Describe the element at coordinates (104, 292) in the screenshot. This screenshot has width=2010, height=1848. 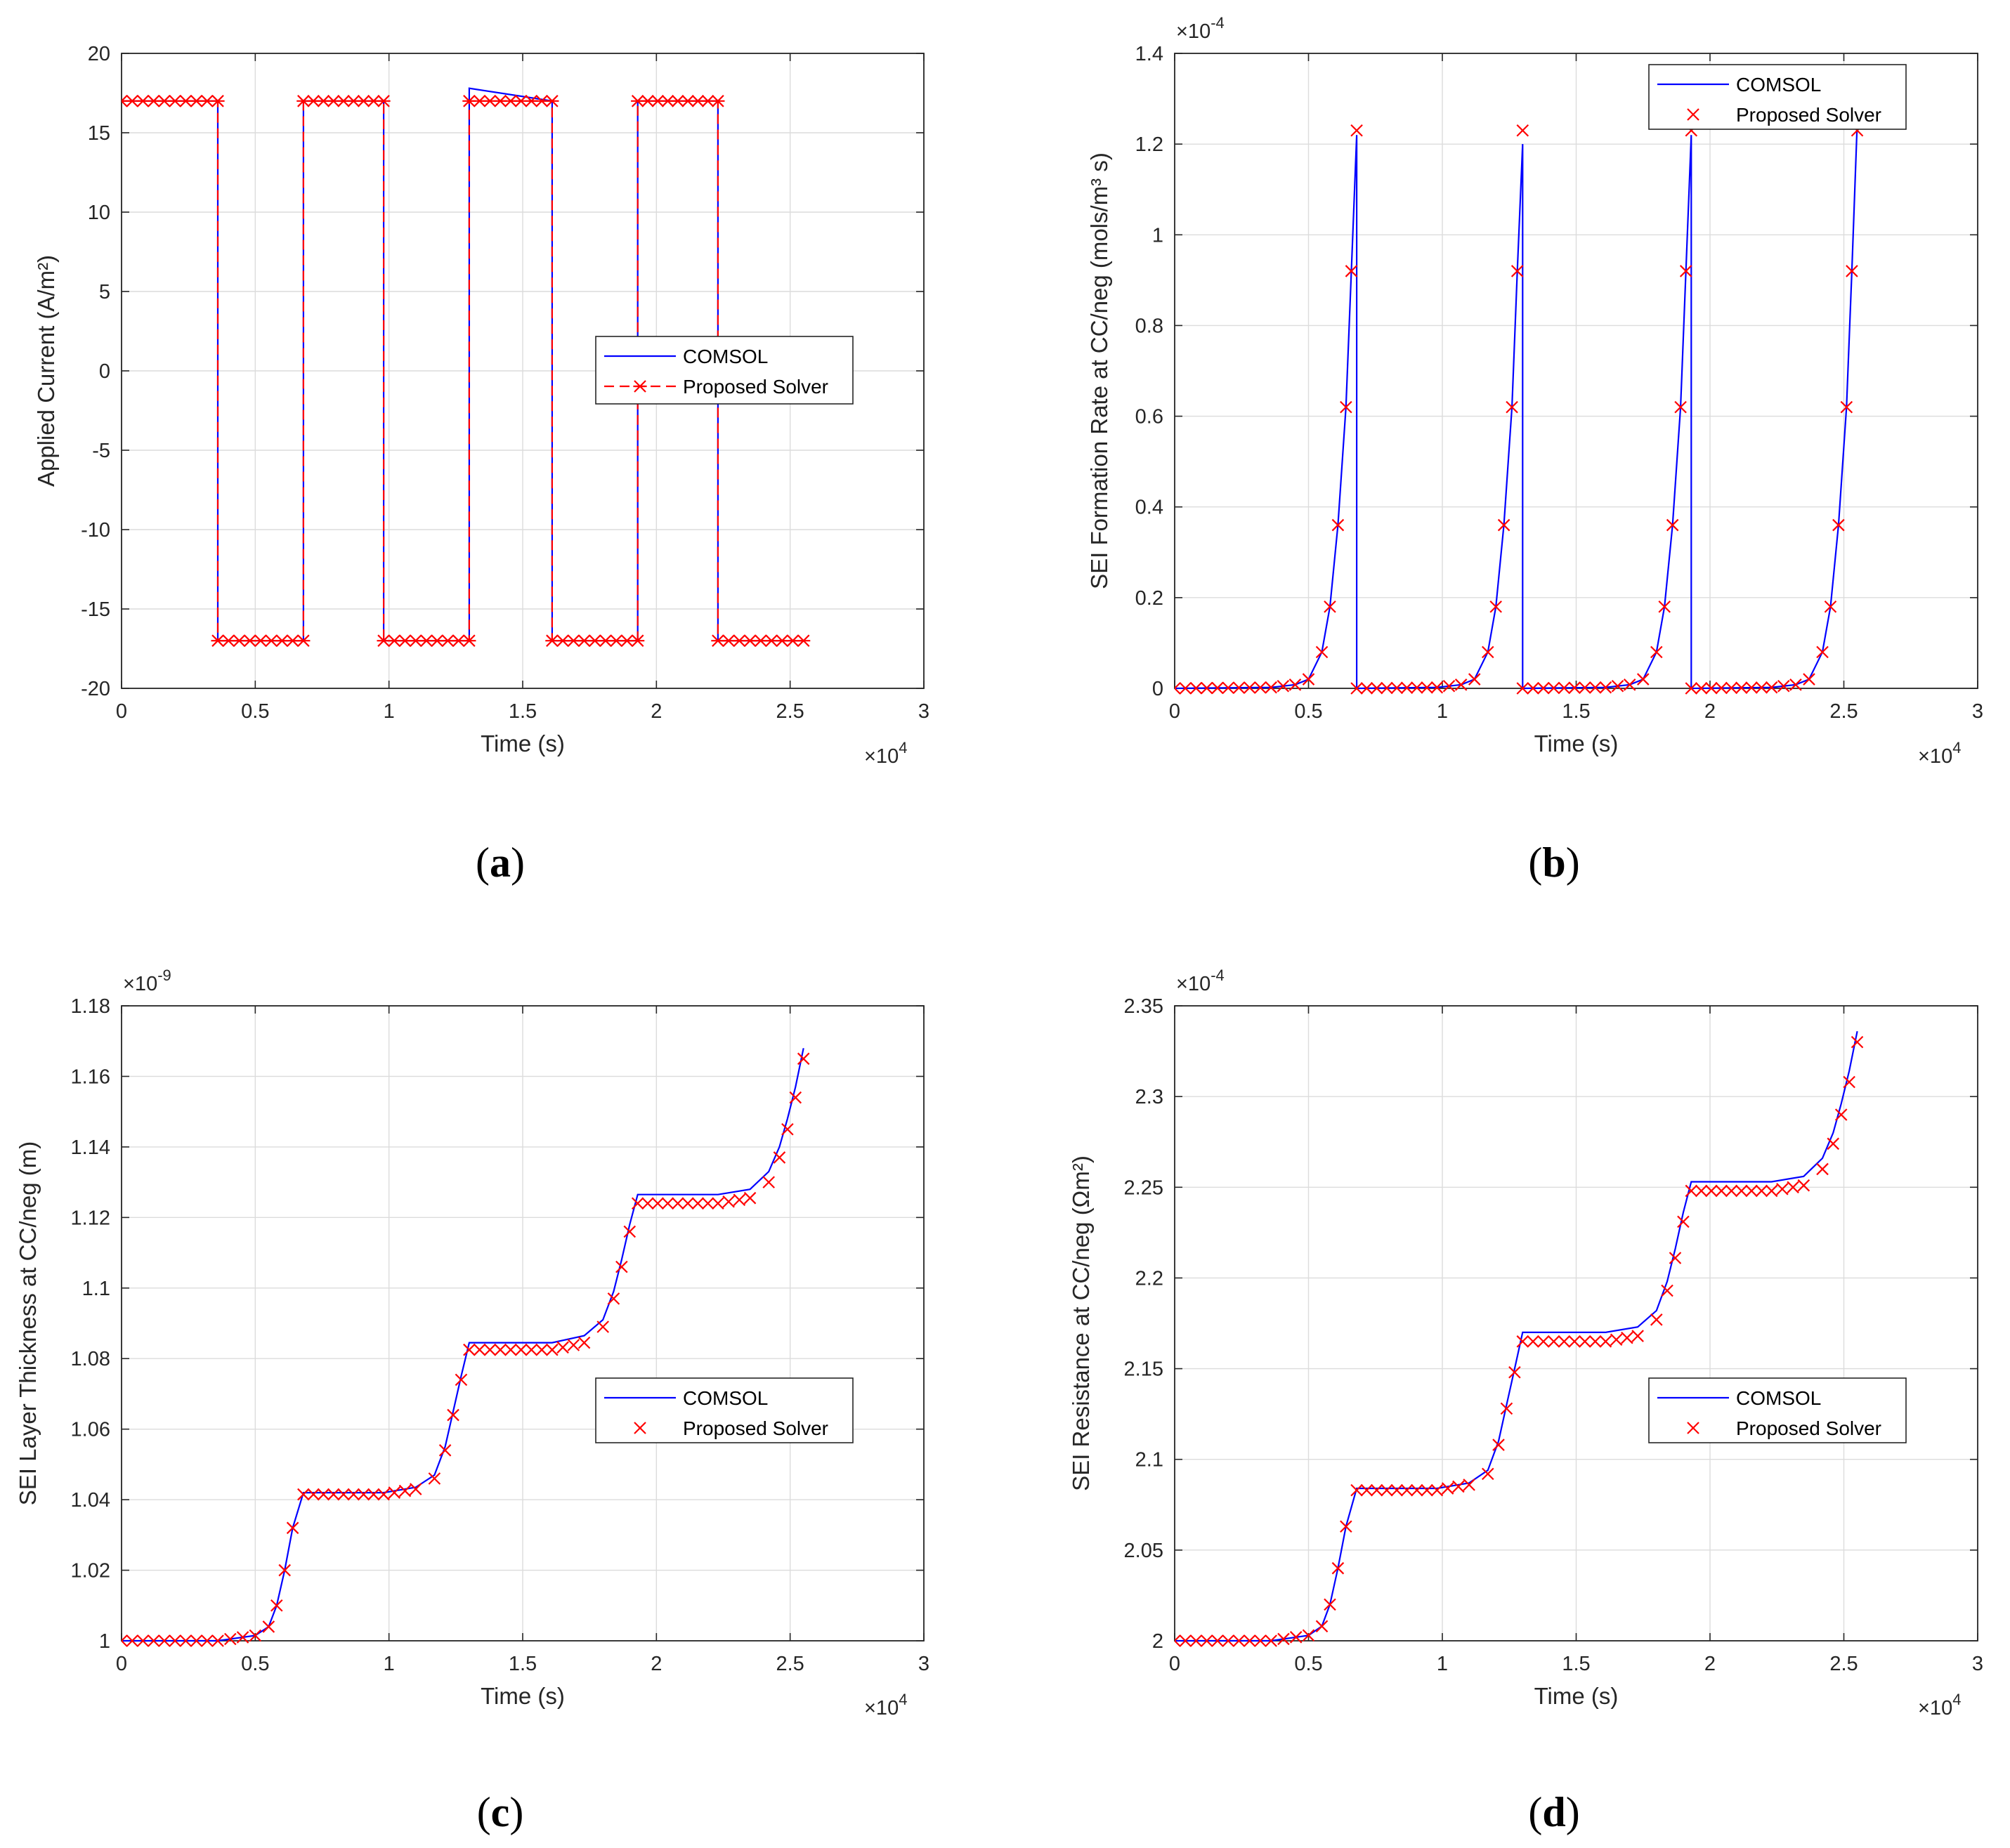
I see `y-tick-label: 5` at that location.